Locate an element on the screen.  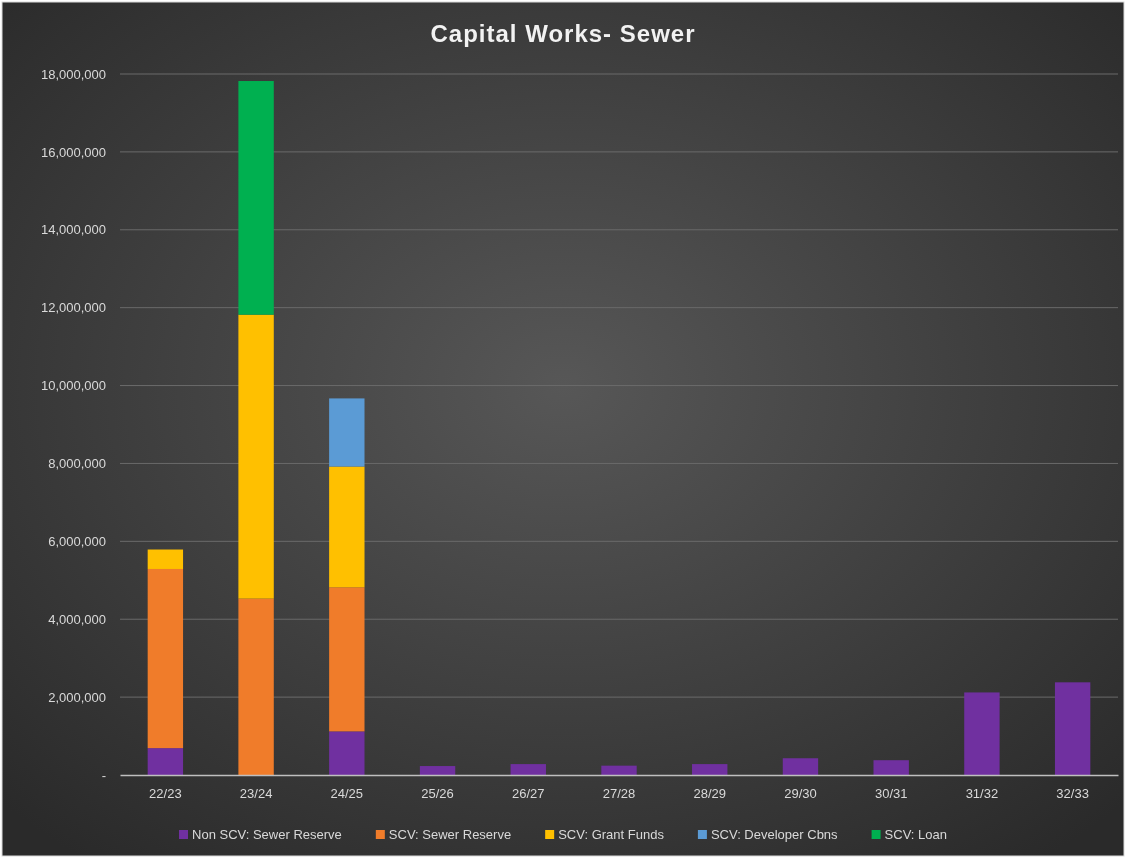
y-tick-label: - is located at coordinates (103, 775).